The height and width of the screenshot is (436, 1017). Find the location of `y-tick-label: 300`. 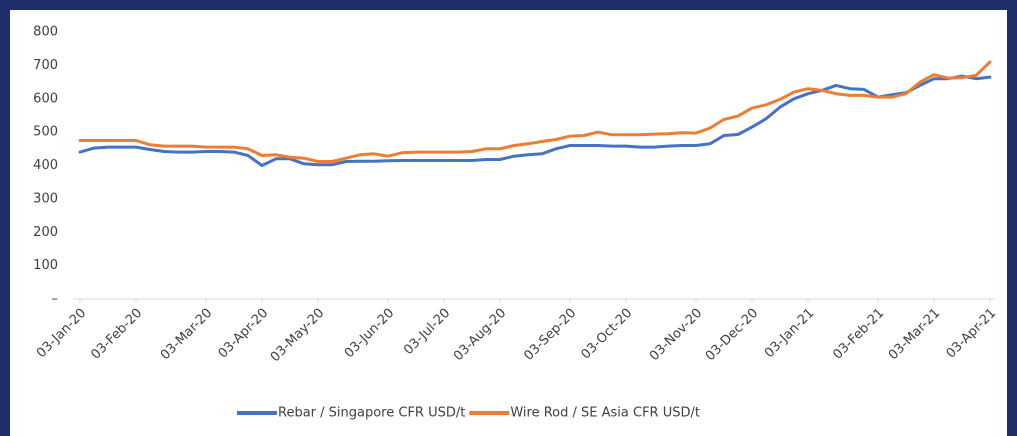

y-tick-label: 300 is located at coordinates (45, 198).